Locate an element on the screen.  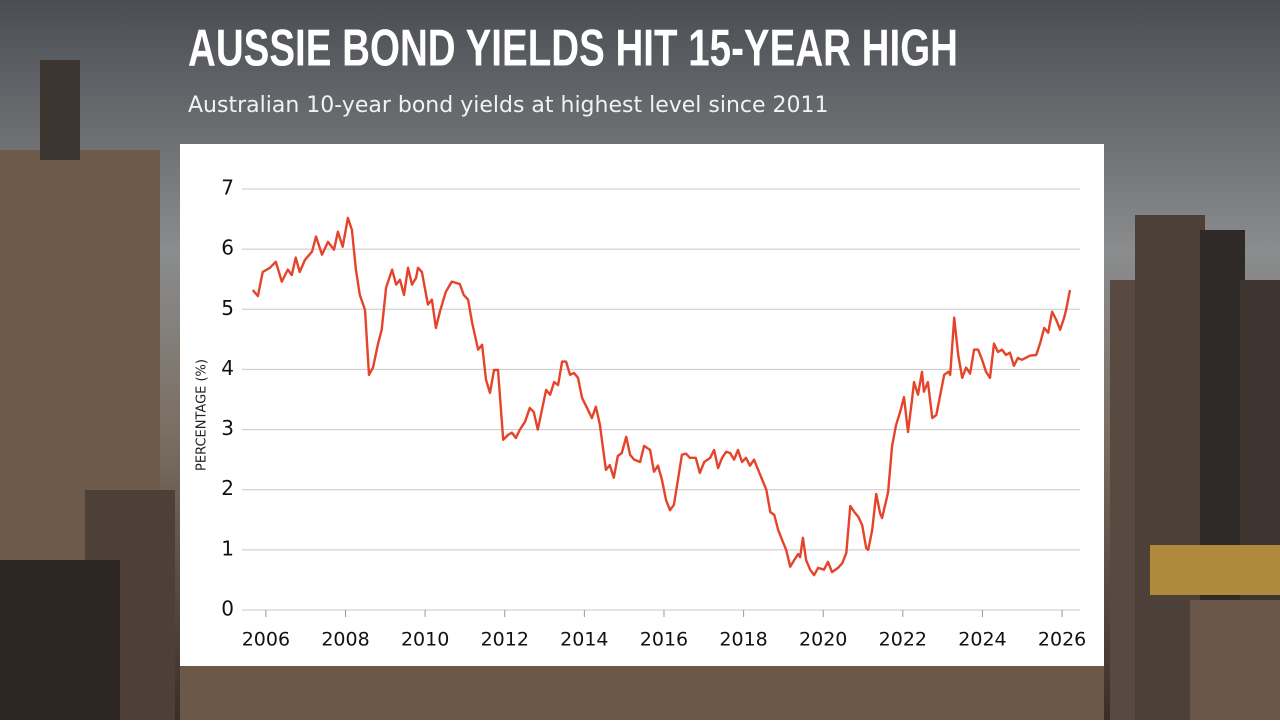
chart-title: AUSSIE BOND YIELDS HIT 15-YEAR HIGH is located at coordinates (573, 49).